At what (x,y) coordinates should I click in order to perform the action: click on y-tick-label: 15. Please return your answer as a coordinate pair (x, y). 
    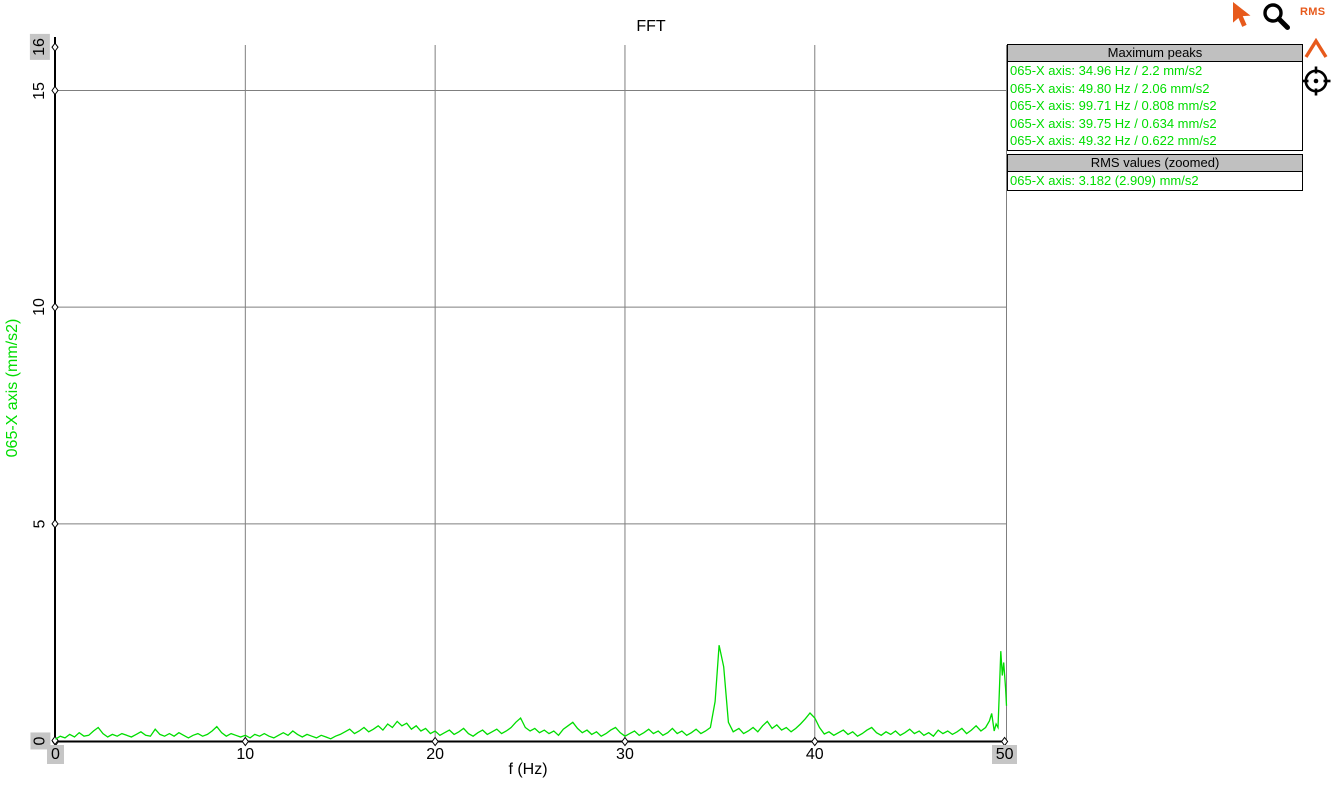
    Looking at the image, I should click on (39, 90).